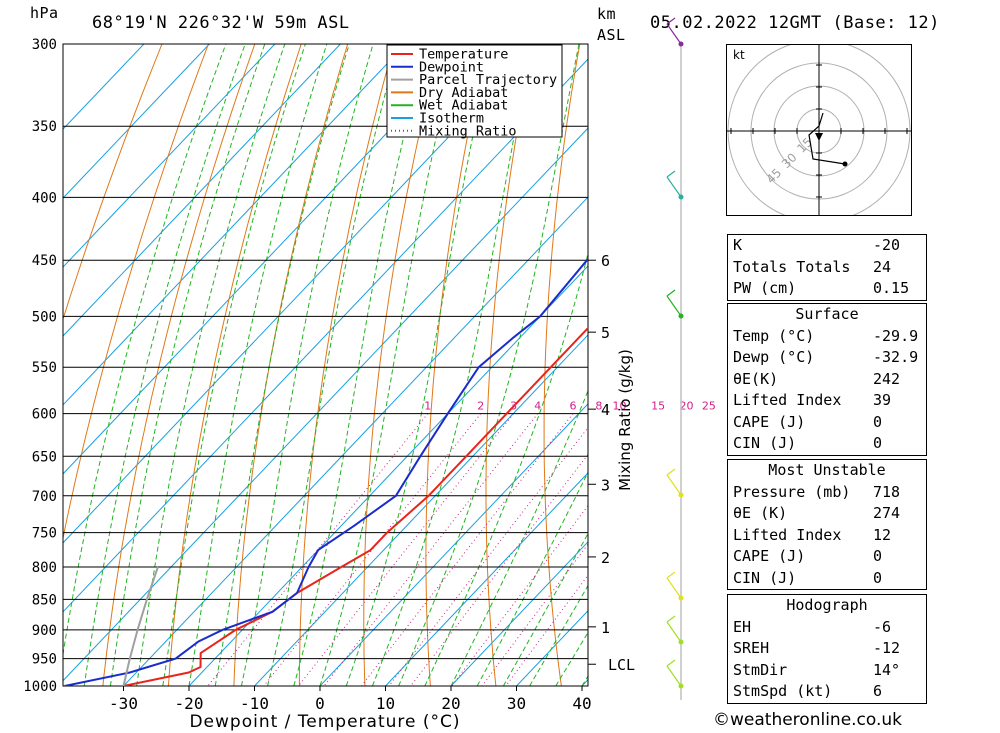 The height and width of the screenshot is (733, 1000). I want to click on pressure-tick-label: 400, so click(44, 198).